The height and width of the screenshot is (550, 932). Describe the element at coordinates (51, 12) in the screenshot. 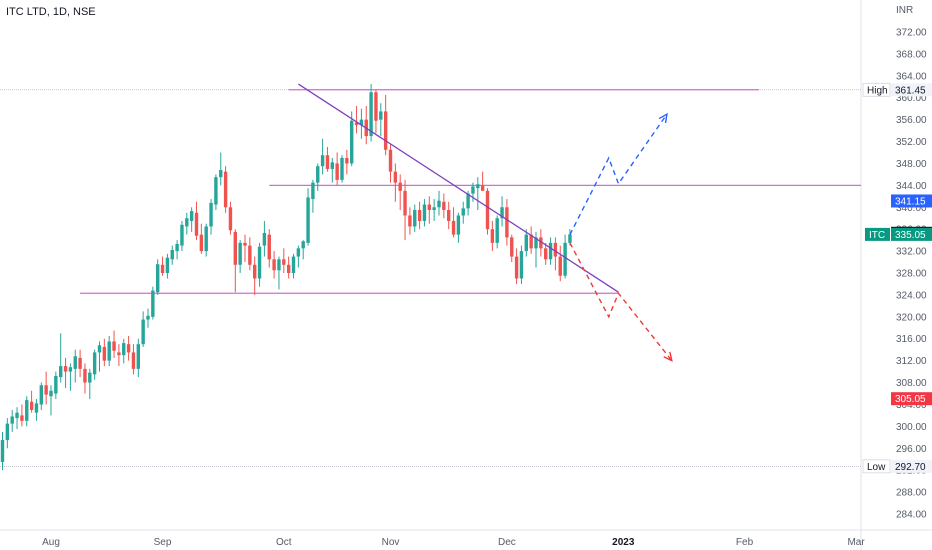

I see `chart-title: ITC LTD, 1D, NSE` at that location.